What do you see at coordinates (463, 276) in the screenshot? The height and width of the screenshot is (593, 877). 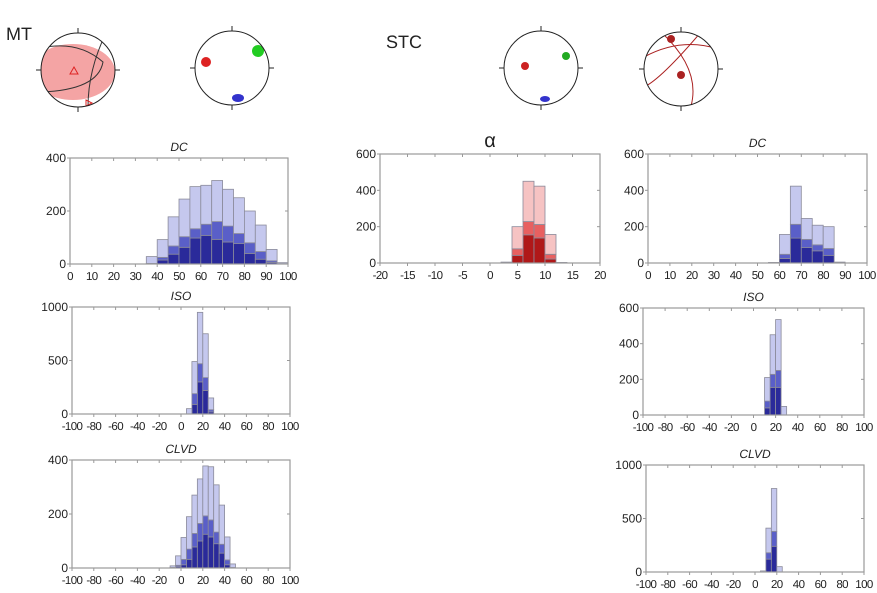 I see `x-tick-label: -5` at bounding box center [463, 276].